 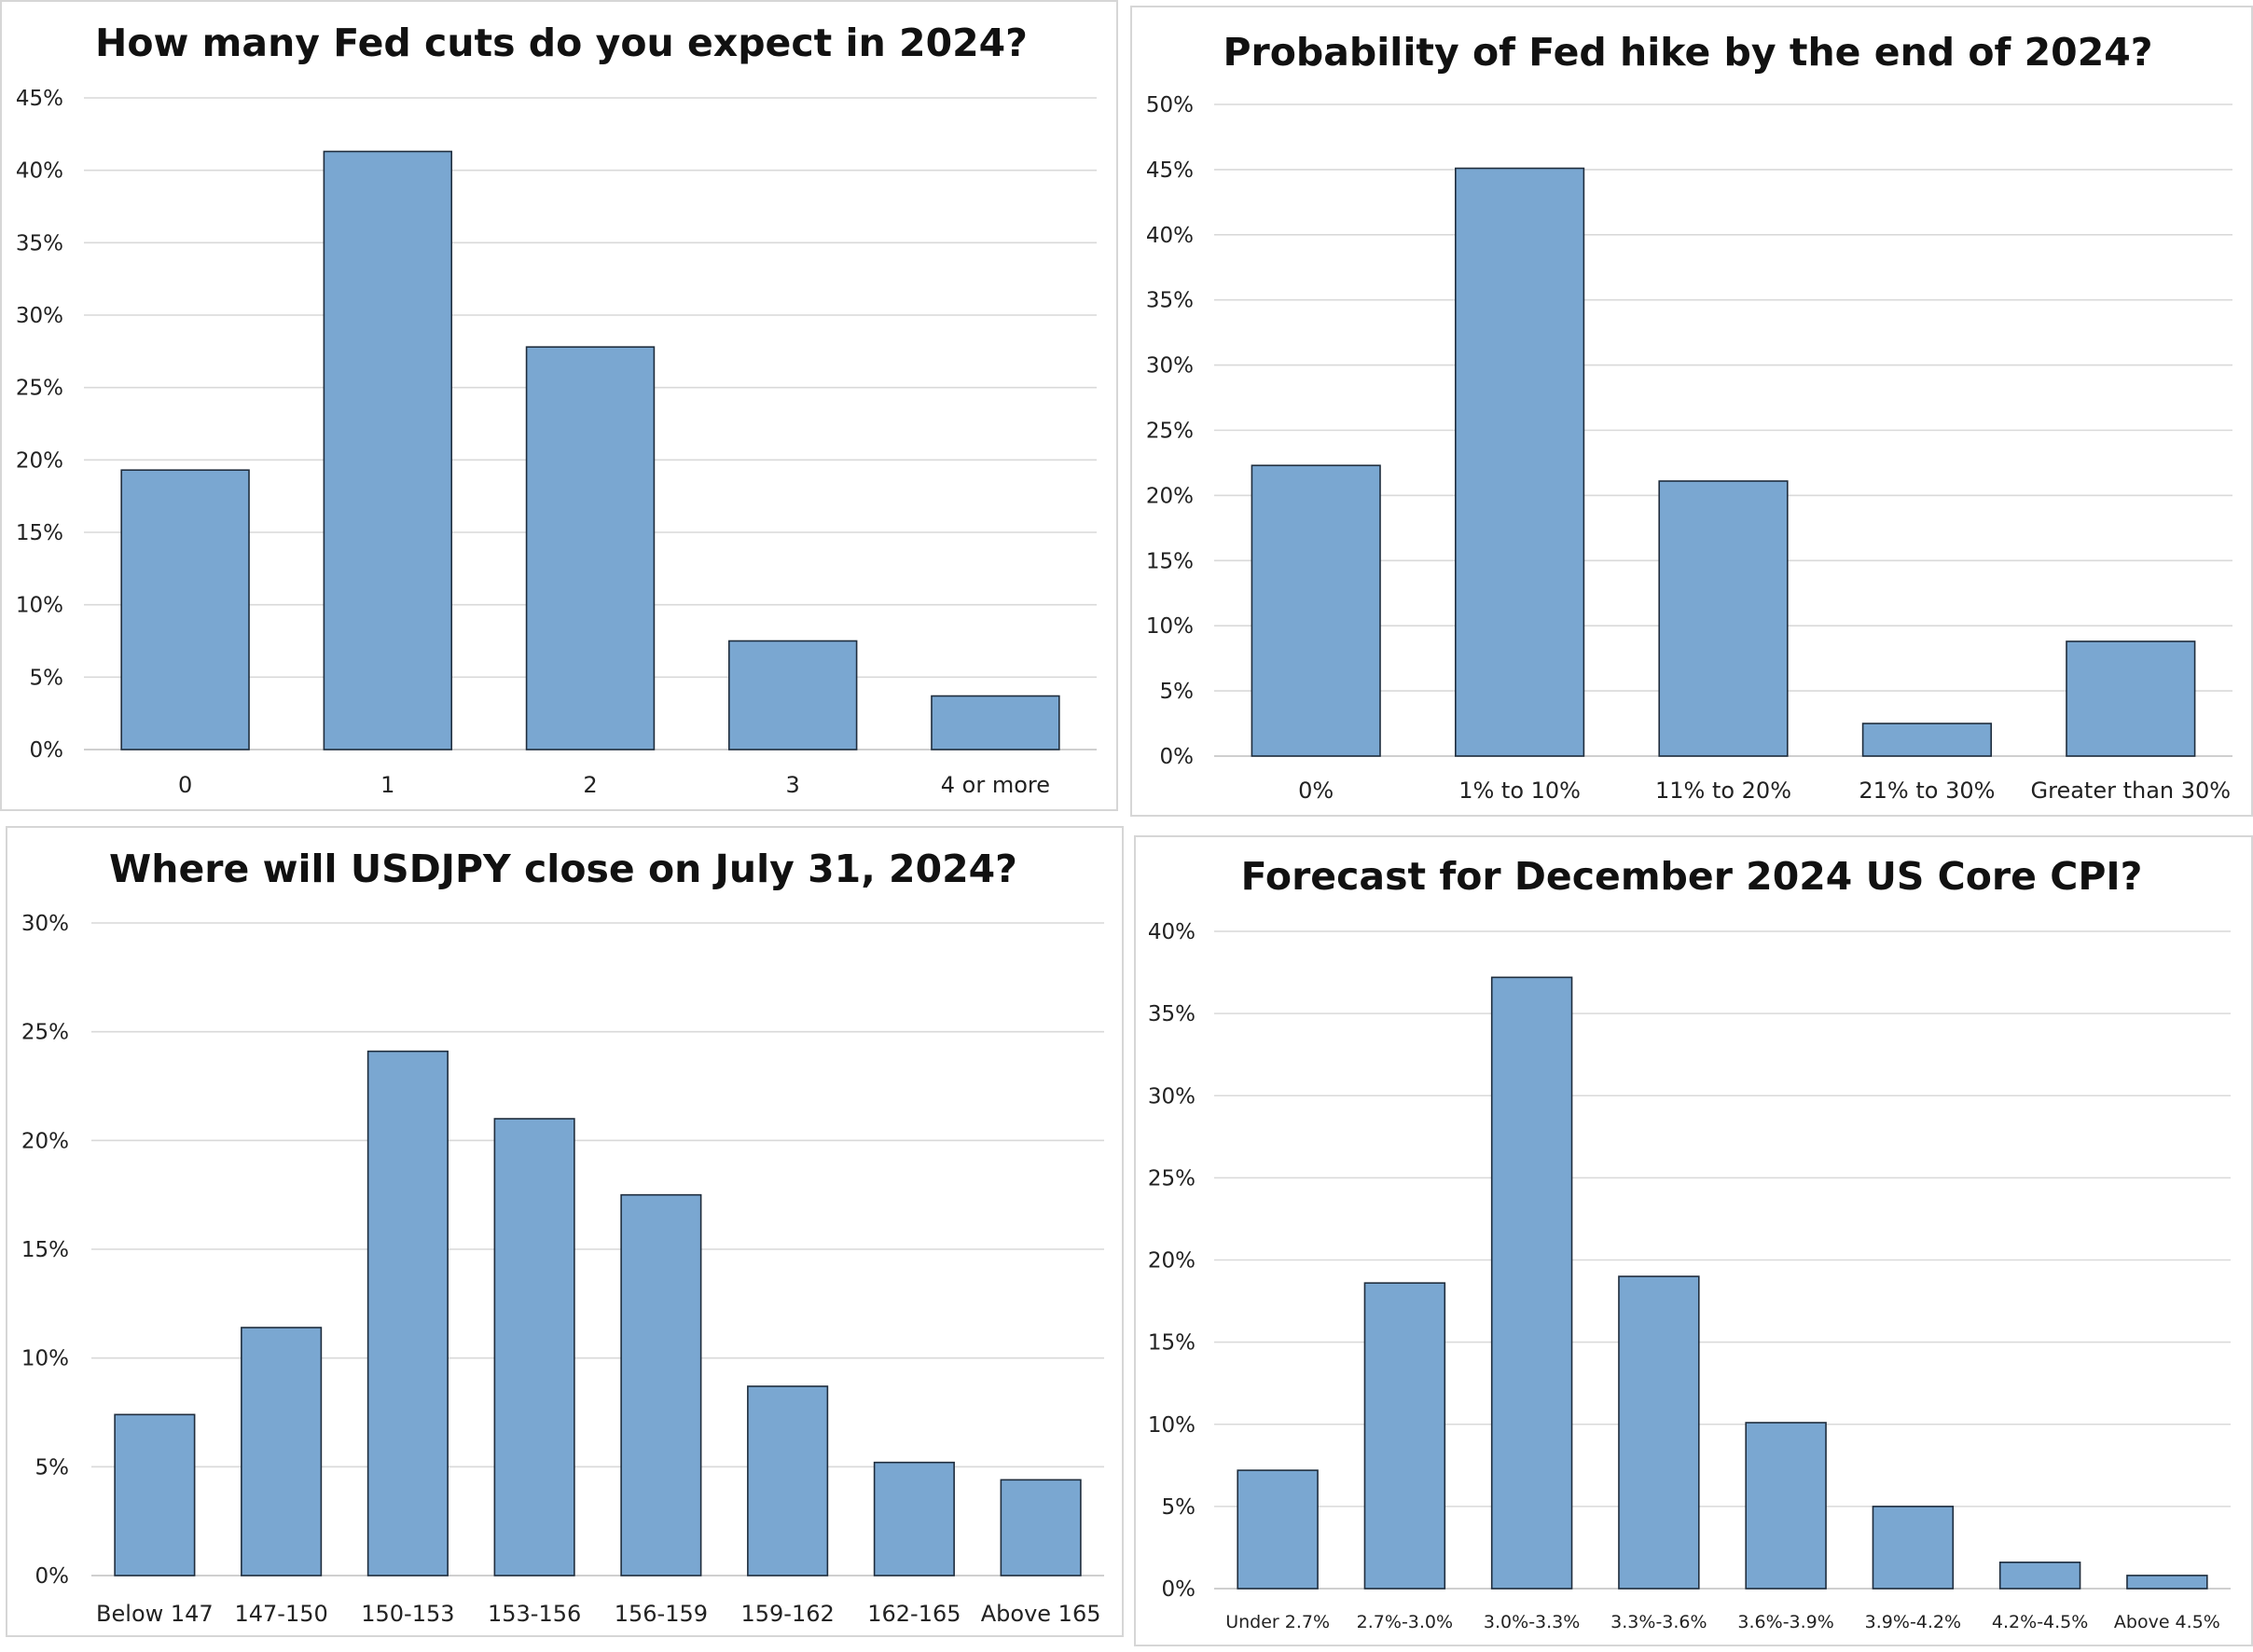 What do you see at coordinates (1316, 791) in the screenshot?
I see `x-category-label: 0%` at bounding box center [1316, 791].